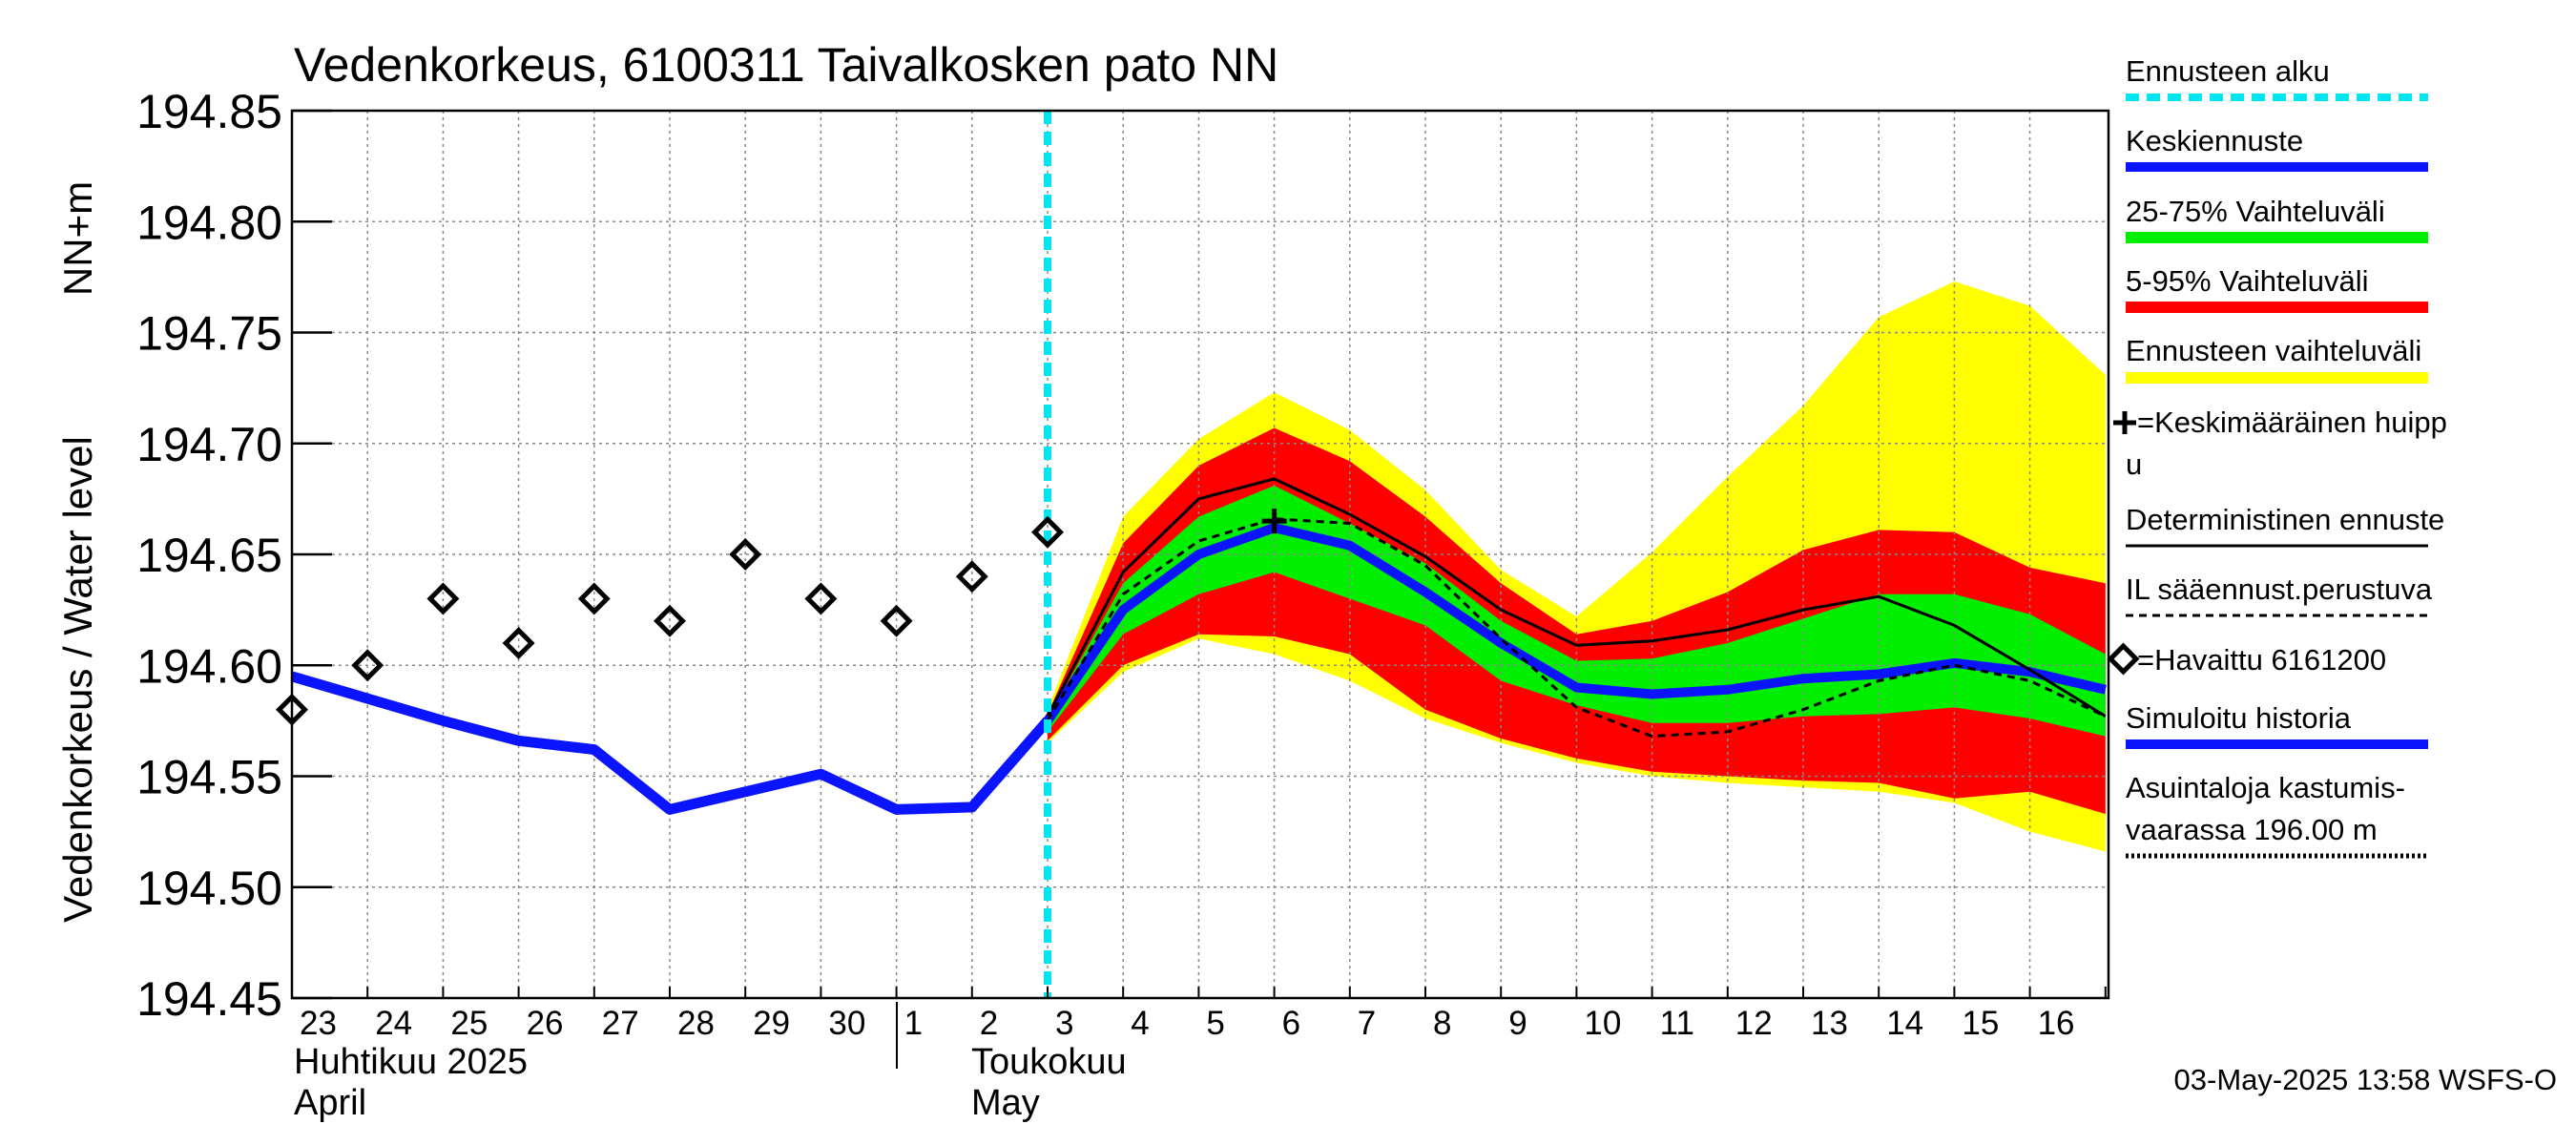 Image resolution: width=2576 pixels, height=1145 pixels. I want to click on x-tick-label: 23, so click(318, 1023).